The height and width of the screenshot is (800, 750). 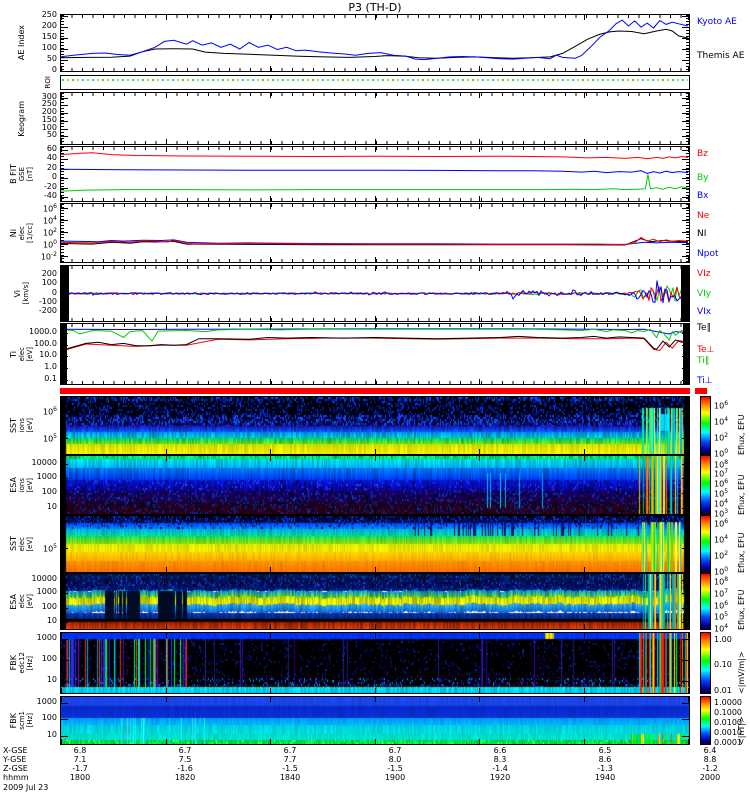 I want to click on fbk2-ytick-label: 100, so click(x=49, y=717).